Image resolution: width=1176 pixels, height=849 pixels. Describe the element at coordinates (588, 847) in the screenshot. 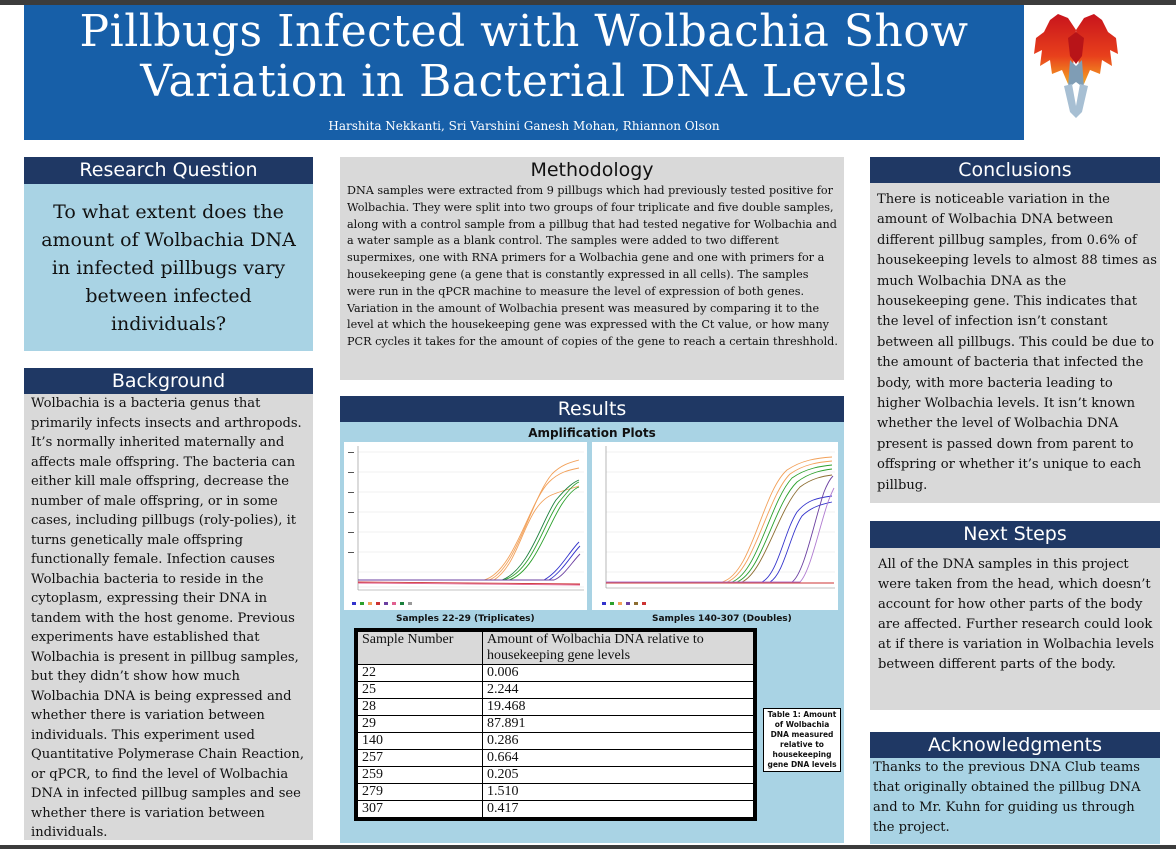

I see `bottom-border` at that location.